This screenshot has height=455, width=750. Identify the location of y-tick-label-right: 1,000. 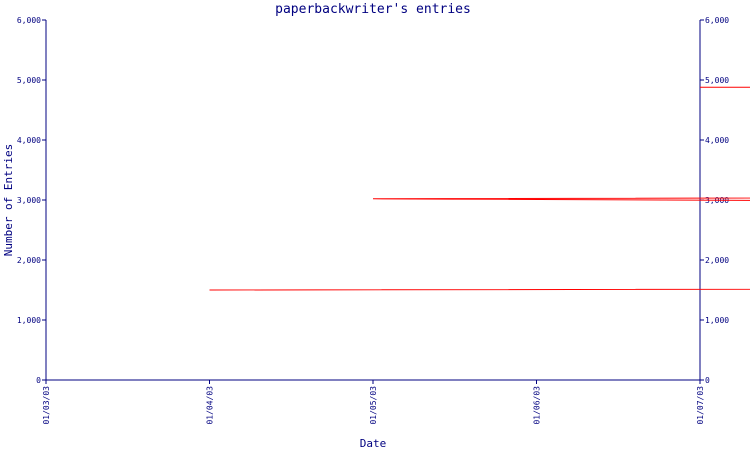
(717, 320).